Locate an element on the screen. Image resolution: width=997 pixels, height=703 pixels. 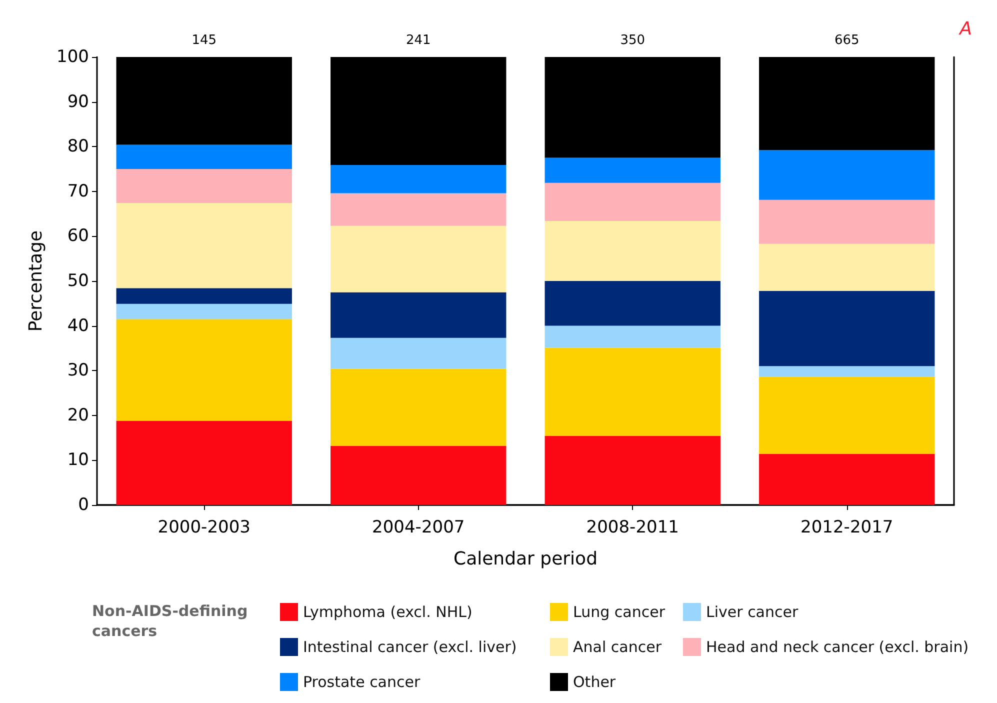
legend-label: Prostate cancer is located at coordinates (362, 682).